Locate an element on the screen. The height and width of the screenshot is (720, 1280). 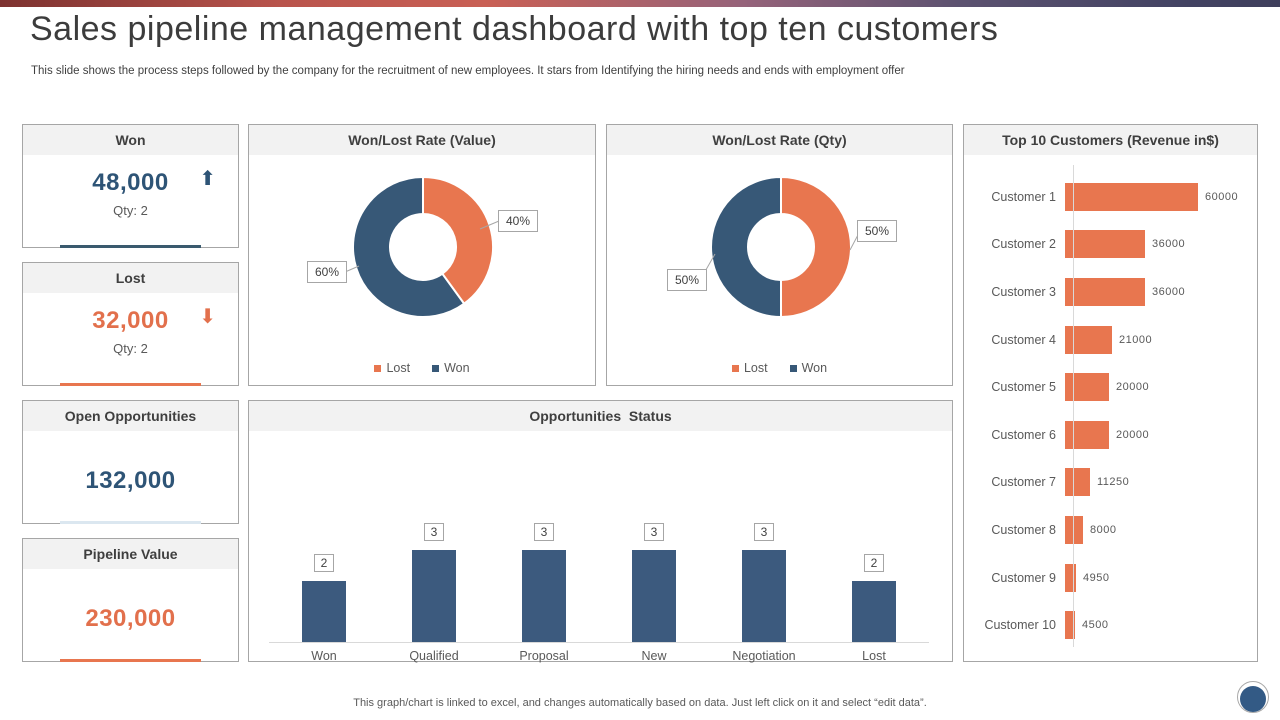
data-label-callout: 50% is located at coordinates (877, 231).